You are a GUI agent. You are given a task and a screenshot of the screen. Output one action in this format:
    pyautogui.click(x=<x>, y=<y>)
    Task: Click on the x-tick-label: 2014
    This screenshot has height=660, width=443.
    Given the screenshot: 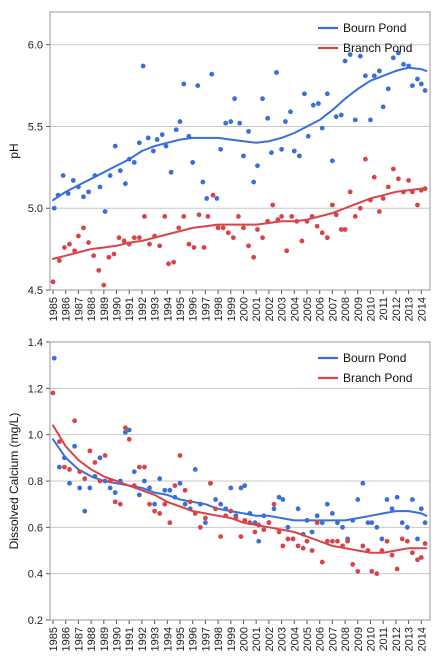 What is the action you would take?
    pyautogui.click(x=422, y=639)
    